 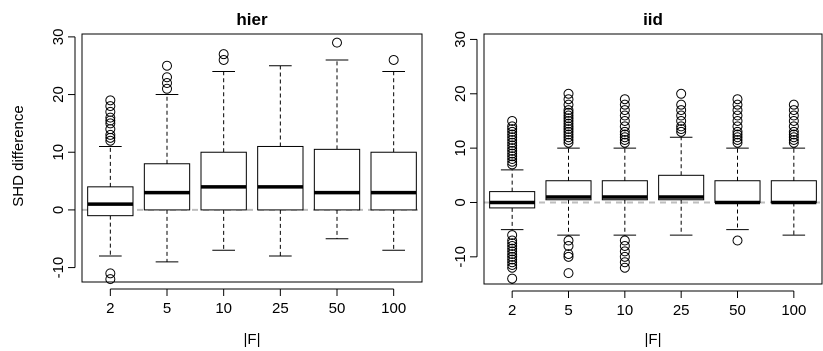 What do you see at coordinates (167, 308) in the screenshot?
I see `x-tick-label: 5` at bounding box center [167, 308].